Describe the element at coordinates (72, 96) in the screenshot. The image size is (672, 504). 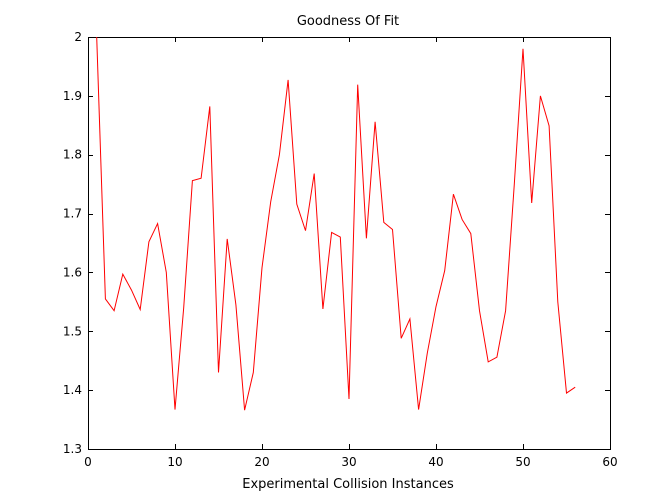
I see `y-tick-label: 1.9` at that location.